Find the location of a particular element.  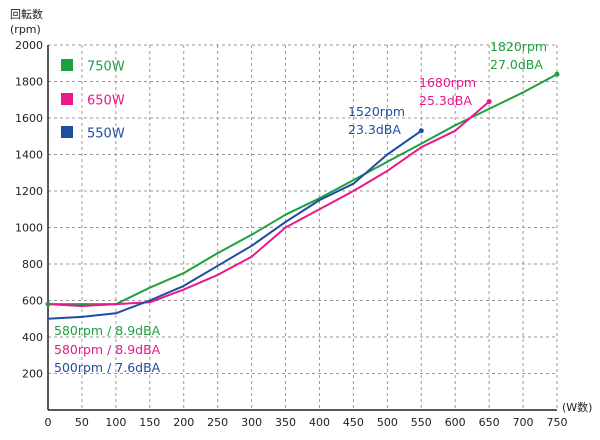

x-tick-label: 550 is located at coordinates (421, 422).